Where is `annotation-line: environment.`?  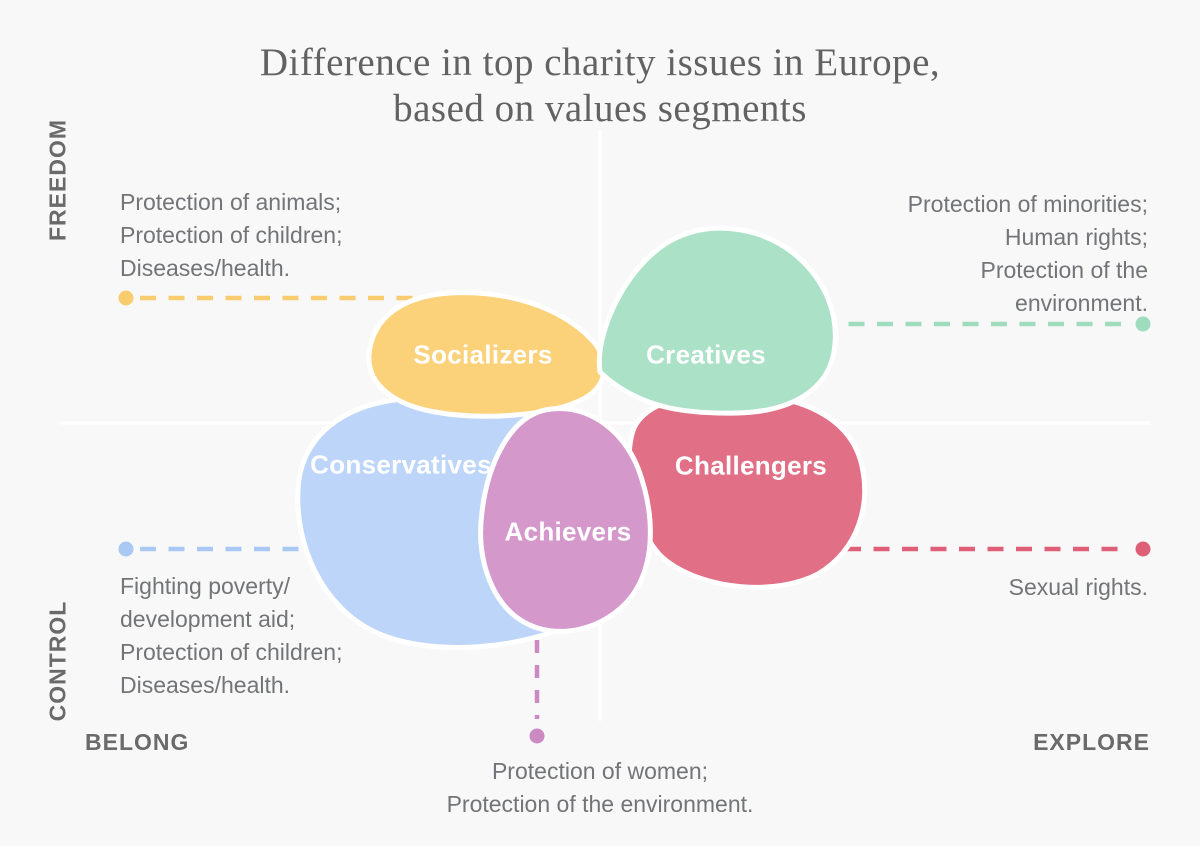 annotation-line: environment. is located at coordinates (1081, 303).